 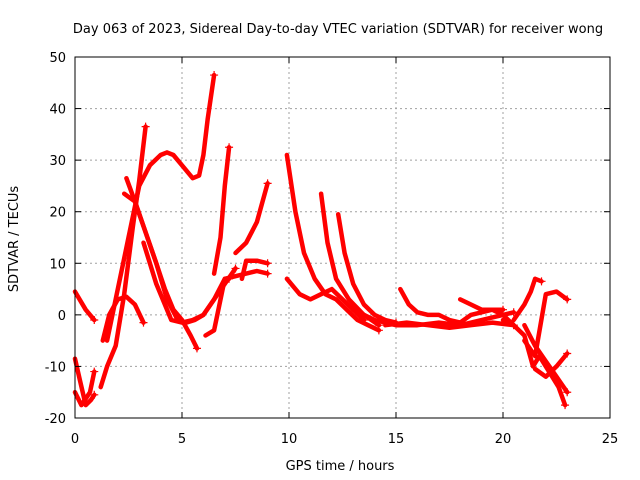 I want to click on y-axis-label: SDTVAR / TECUs, so click(x=14, y=239).